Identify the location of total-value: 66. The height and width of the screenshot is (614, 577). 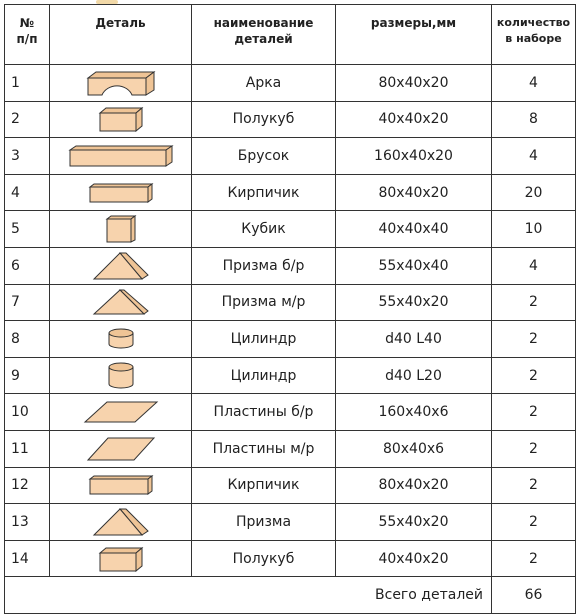
(533, 595).